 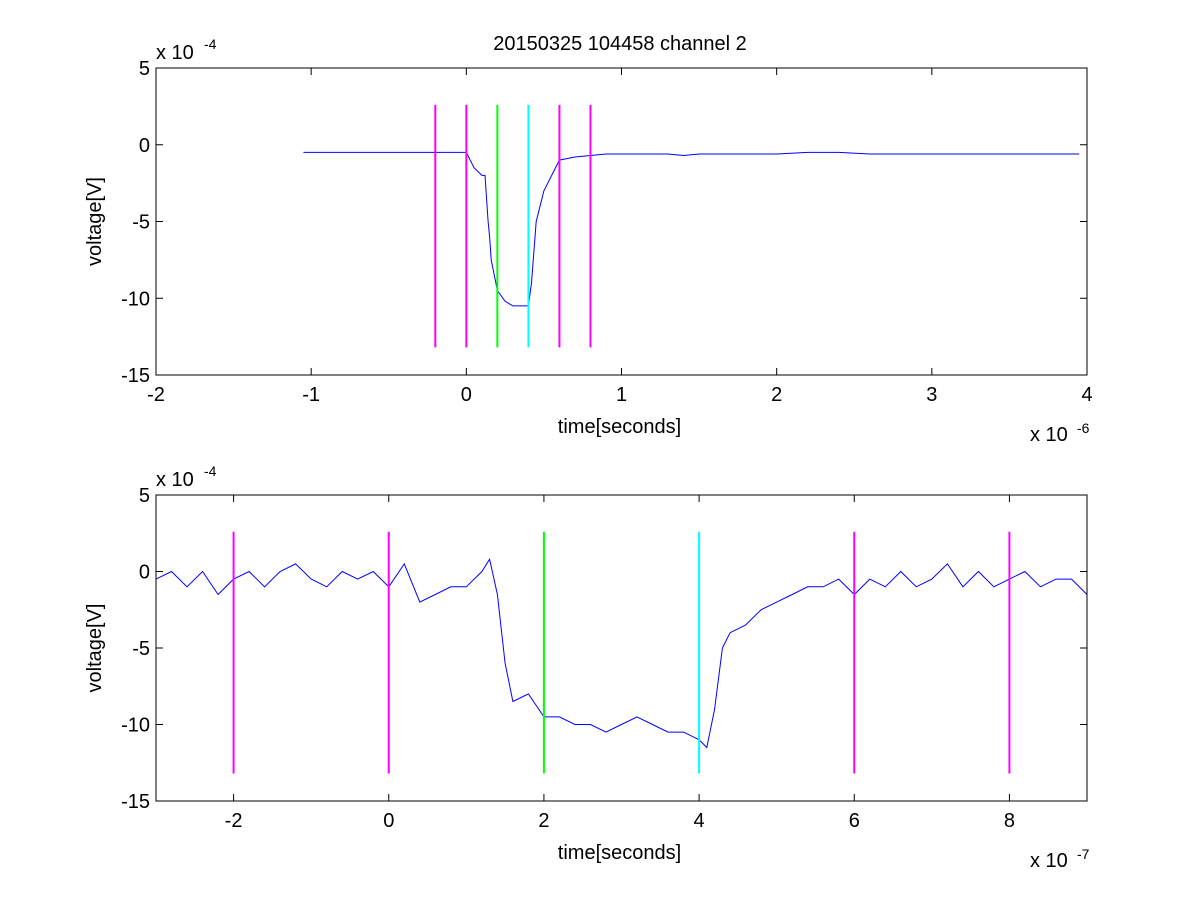 What do you see at coordinates (210, 471) in the screenshot?
I see `bottom-y-exponent-power: -4` at bounding box center [210, 471].